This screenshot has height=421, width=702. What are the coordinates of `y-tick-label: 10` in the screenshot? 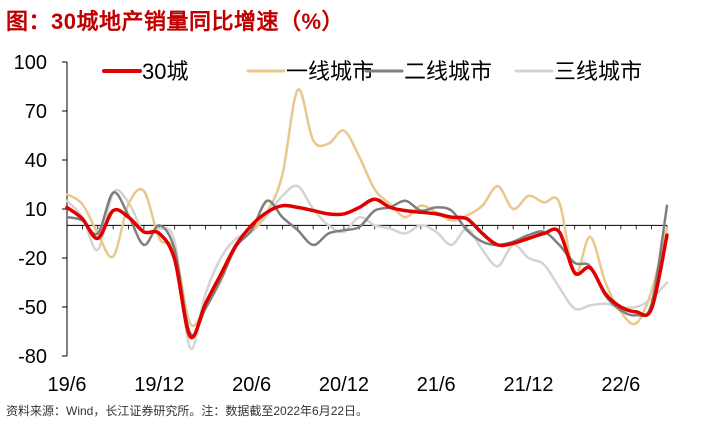 It's located at (36, 210).